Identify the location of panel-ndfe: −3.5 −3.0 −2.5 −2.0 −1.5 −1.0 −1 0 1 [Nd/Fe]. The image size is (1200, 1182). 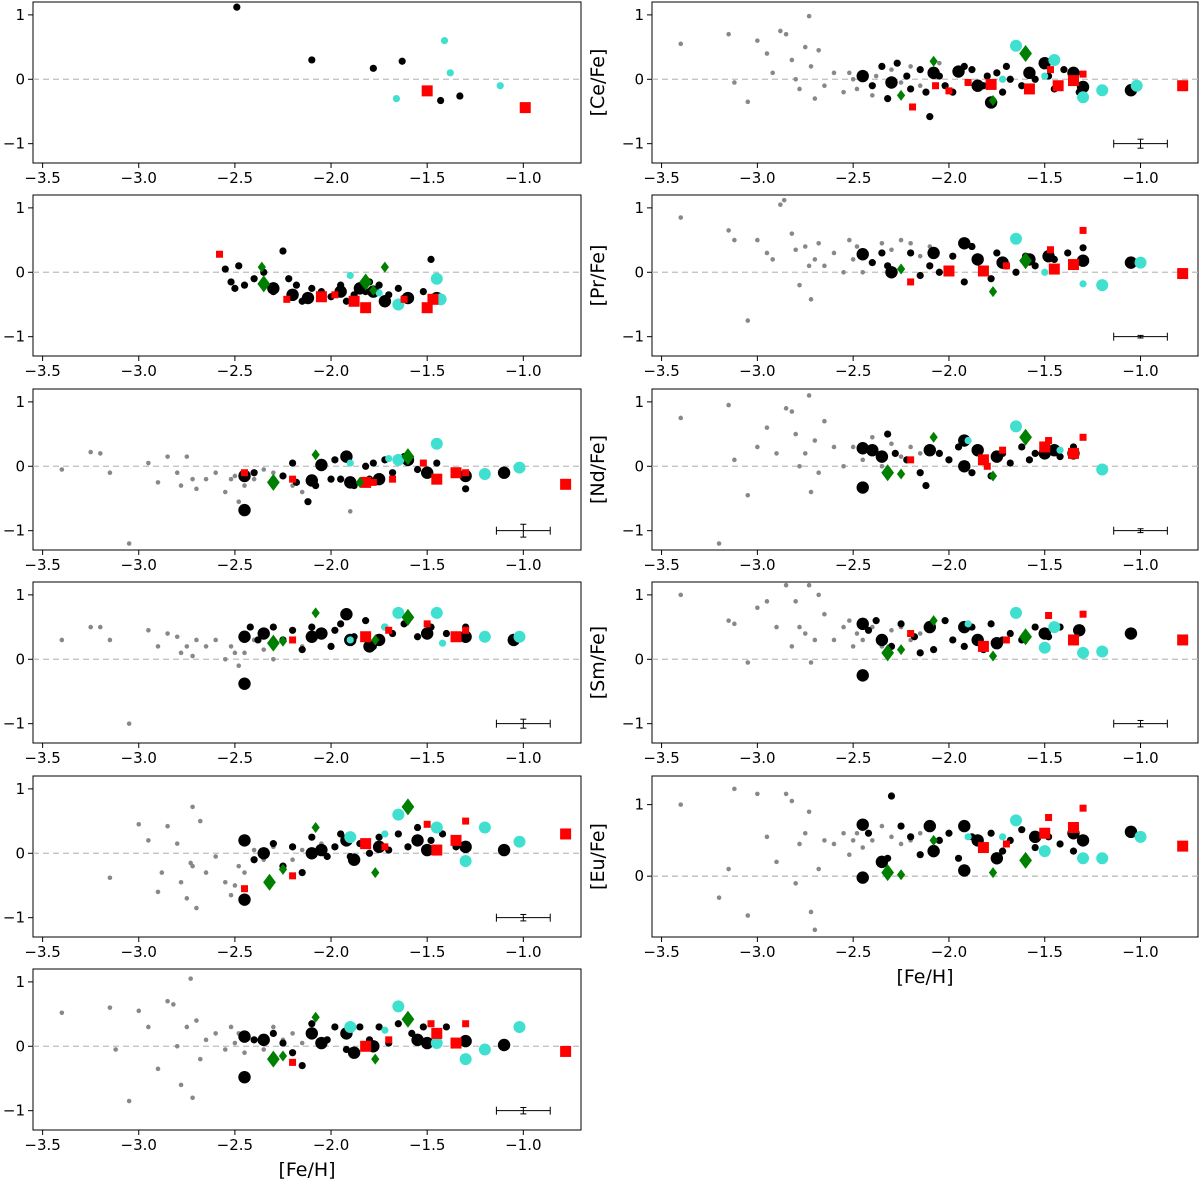
(893, 481).